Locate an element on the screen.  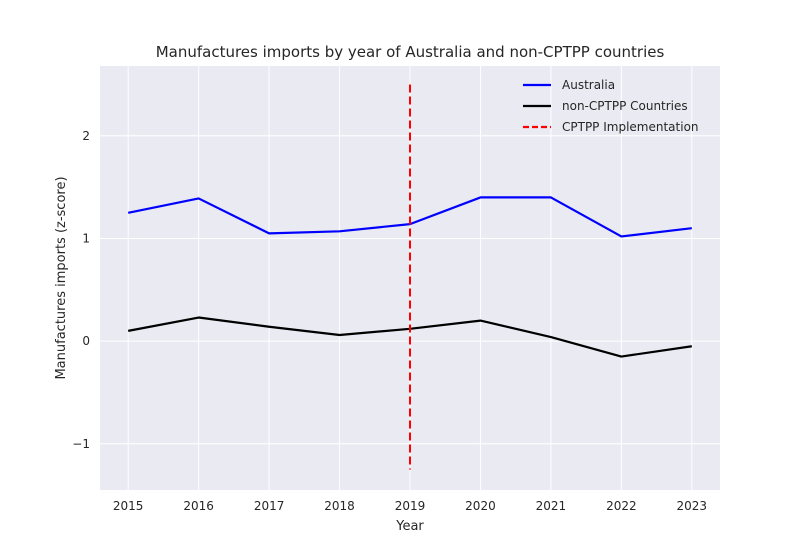
legend-label: Australia is located at coordinates (588, 85).